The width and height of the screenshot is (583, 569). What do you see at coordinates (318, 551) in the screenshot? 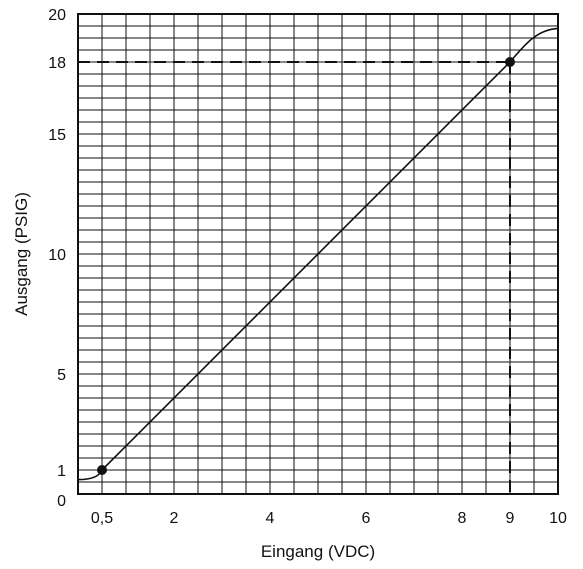
I see `x-axis-title: Eingang (VDC)` at bounding box center [318, 551].